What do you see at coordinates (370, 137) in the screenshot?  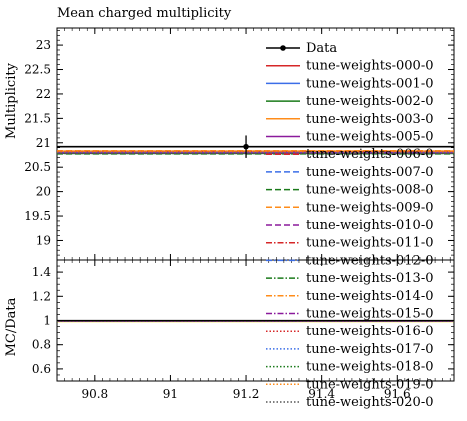 I see `legend-label: tune-weights-005-0` at bounding box center [370, 137].